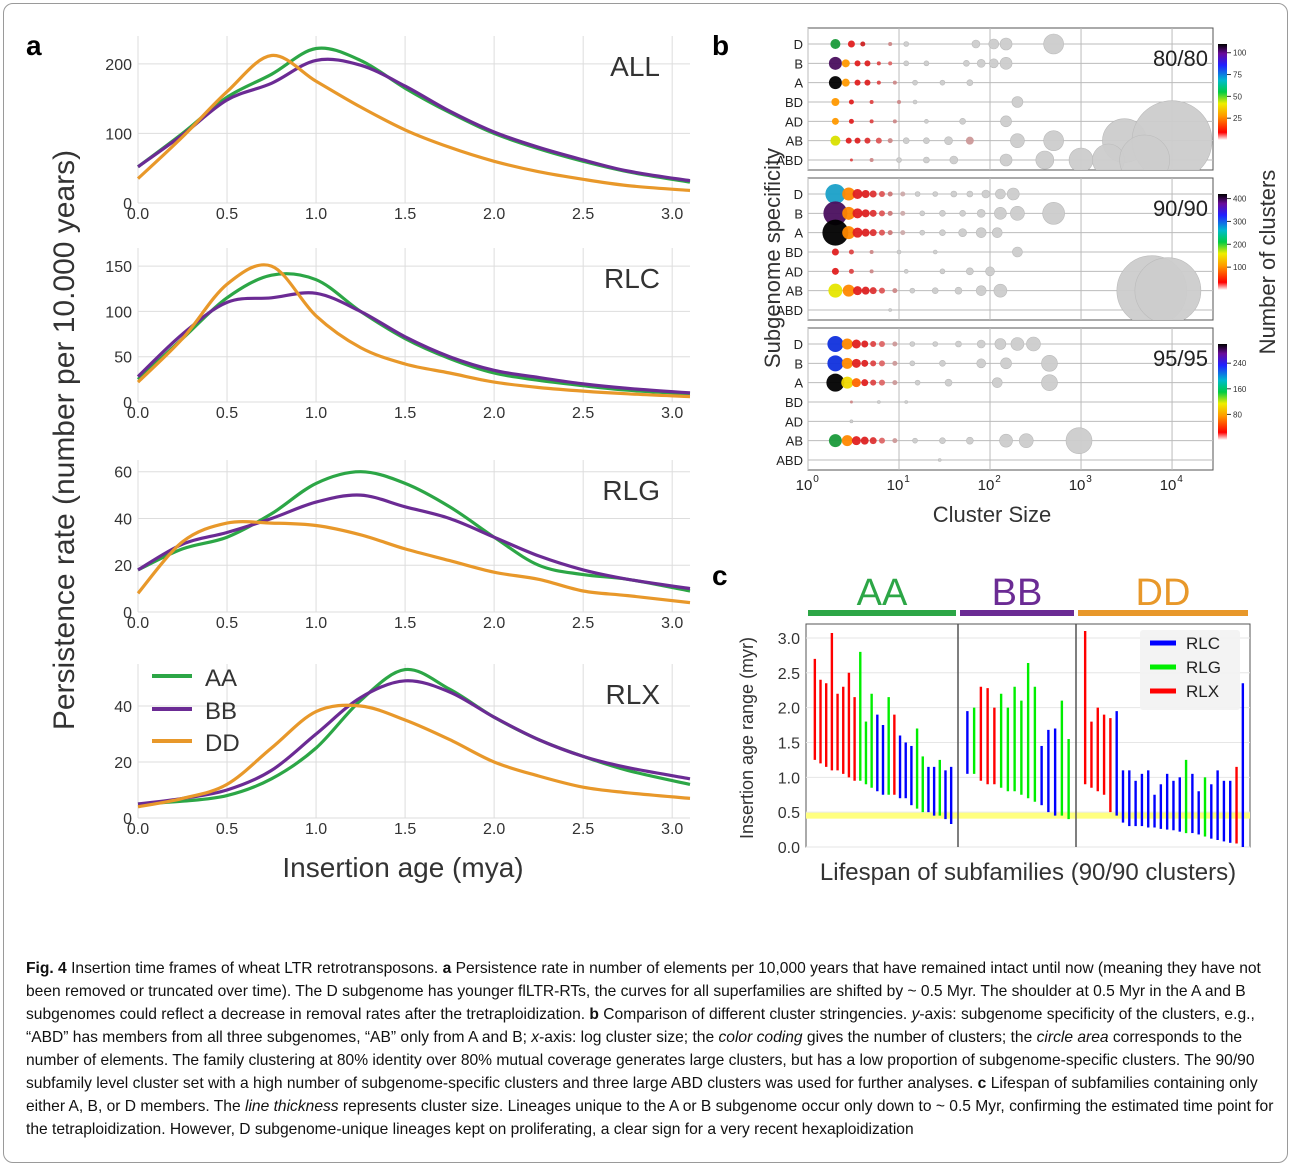 Image resolution: width=1293 pixels, height=1168 pixels. What do you see at coordinates (1028, 872) in the screenshot?
I see `panel-c-xlabel: Lifespan of subfamilies (90/90 clusters)` at bounding box center [1028, 872].